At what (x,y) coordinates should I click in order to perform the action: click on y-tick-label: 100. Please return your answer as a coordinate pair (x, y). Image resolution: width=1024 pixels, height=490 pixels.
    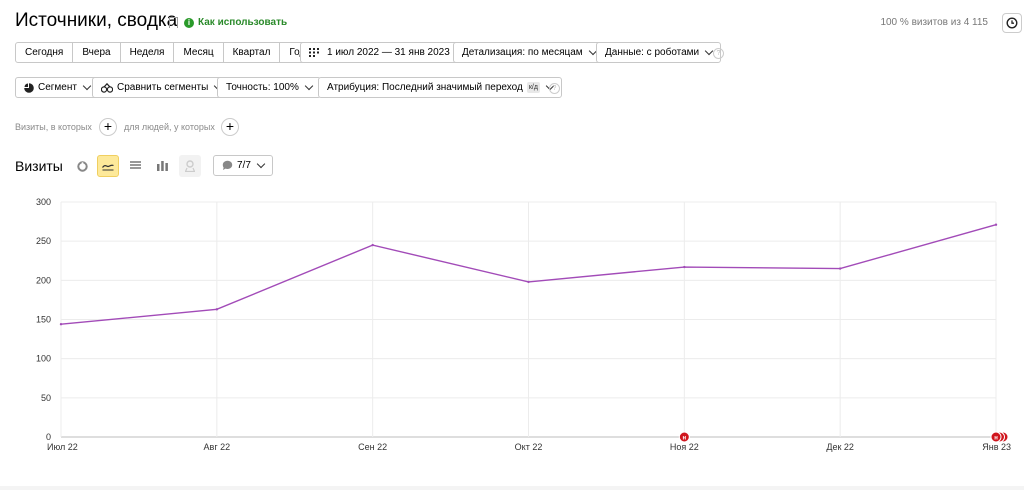
    Looking at the image, I should click on (43, 359).